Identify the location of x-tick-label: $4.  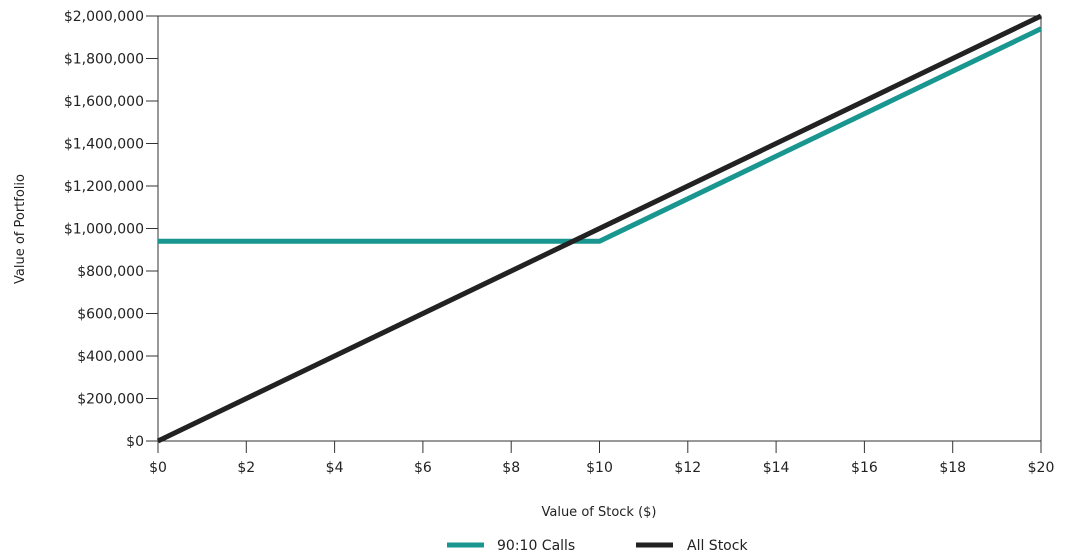
(335, 468).